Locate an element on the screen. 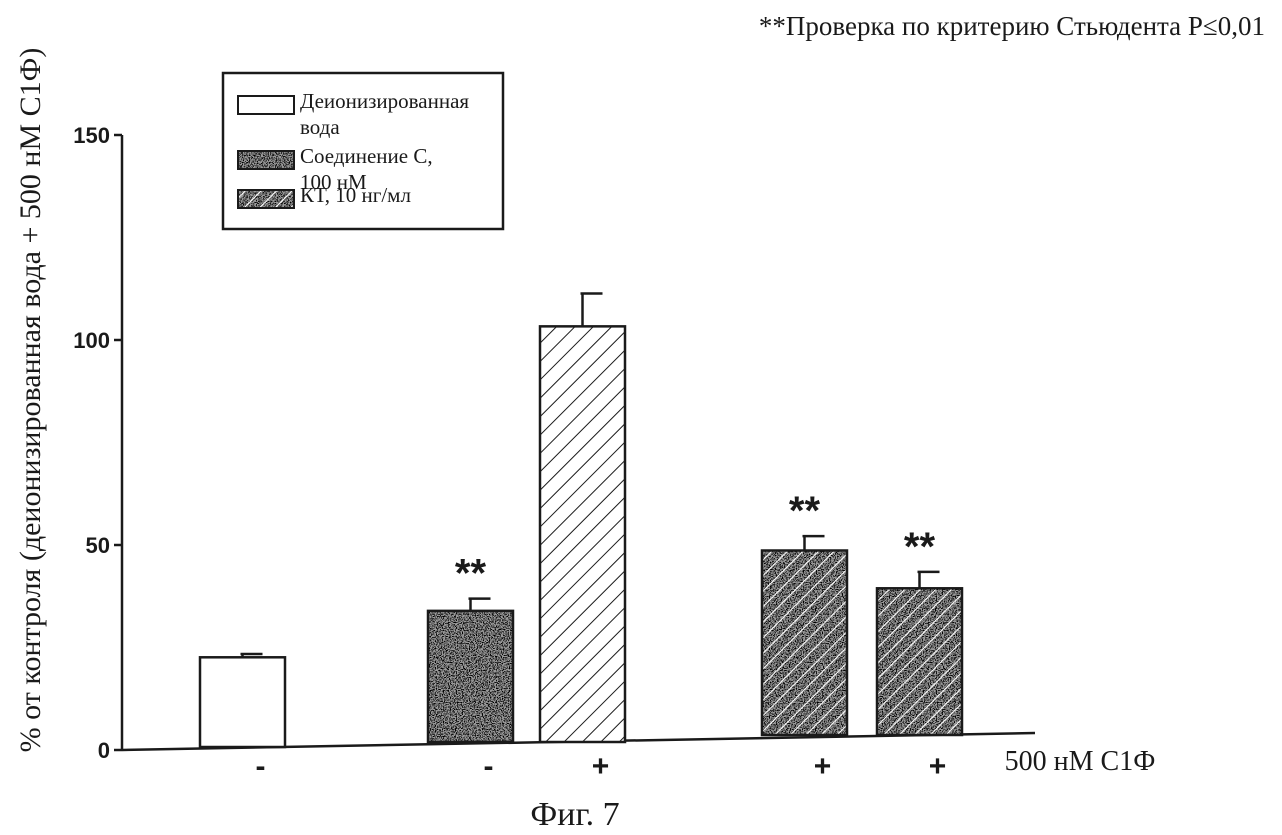 The image size is (1282, 835). bar-group: + is located at coordinates (582, 538).